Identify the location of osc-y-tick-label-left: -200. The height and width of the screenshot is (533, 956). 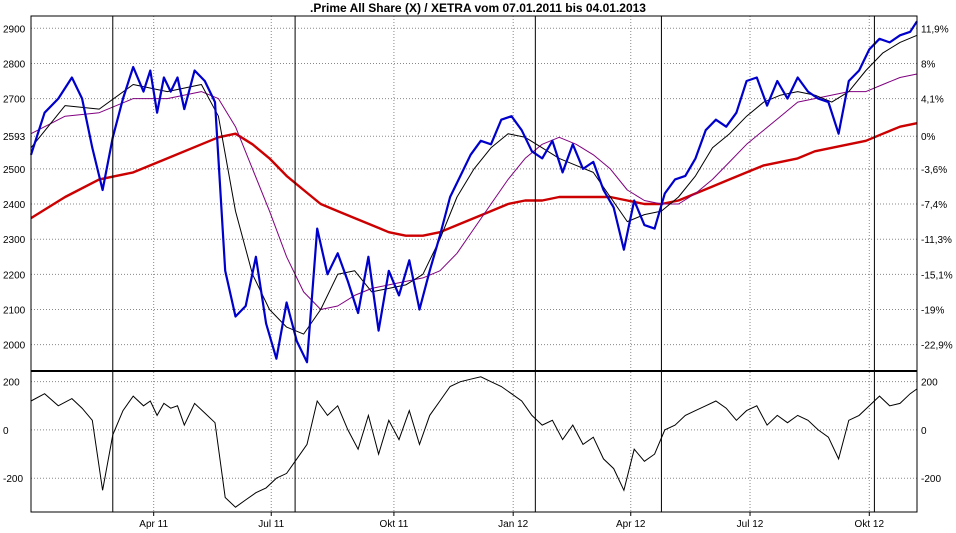
(13, 479).